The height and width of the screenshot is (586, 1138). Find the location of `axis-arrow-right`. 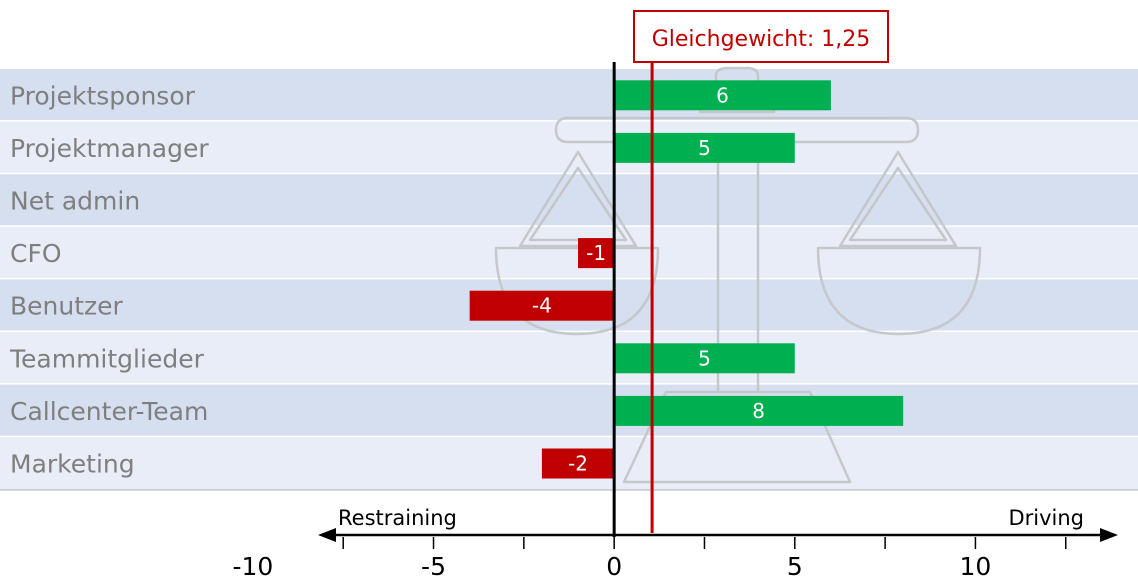

axis-arrow-right is located at coordinates (1109, 535).